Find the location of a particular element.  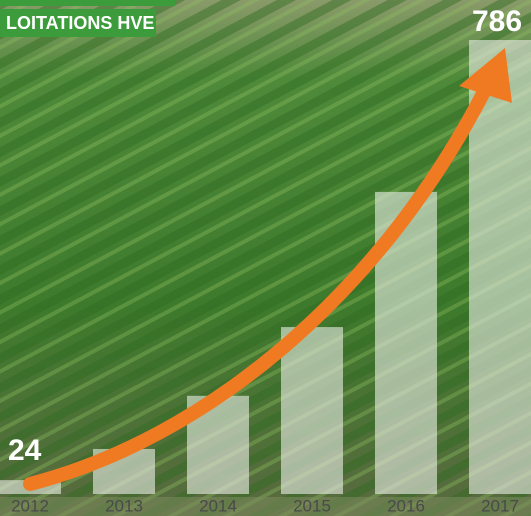

x-tick-label: 2012 is located at coordinates (30, 505).